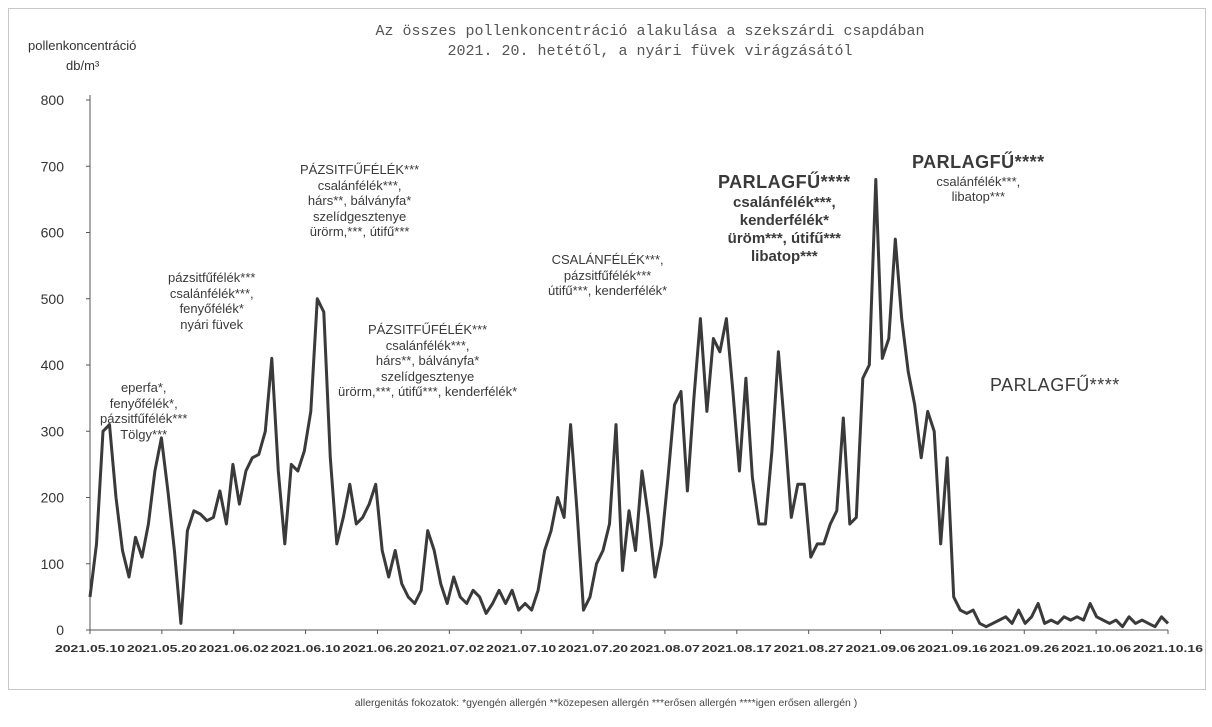 This screenshot has height=727, width=1212. What do you see at coordinates (881, 649) in the screenshot?
I see `x-tick-label: 2021.09.06` at bounding box center [881, 649].